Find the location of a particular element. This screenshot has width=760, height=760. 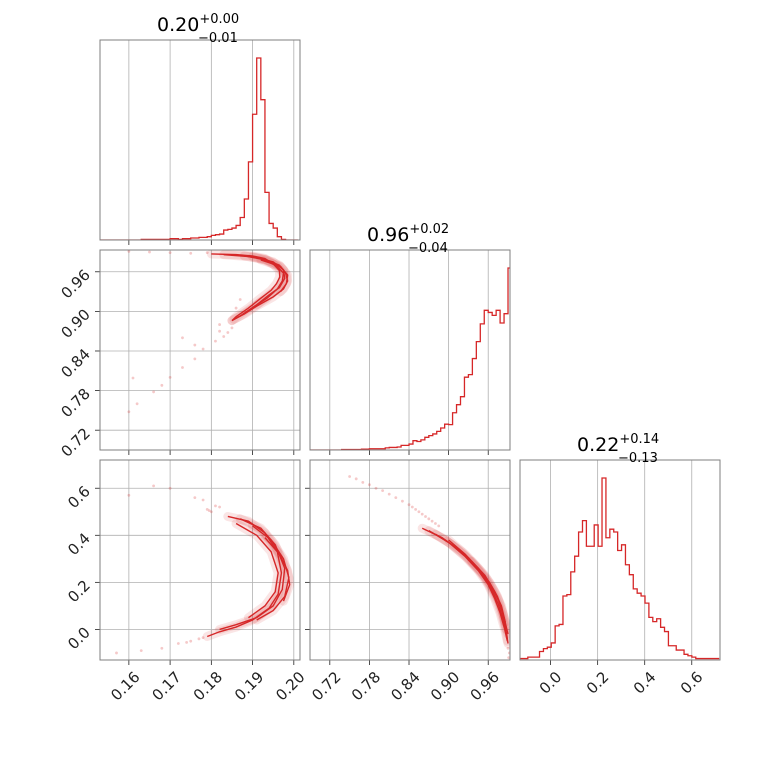

y-tick-label: 0.96 is located at coordinates (75, 284).